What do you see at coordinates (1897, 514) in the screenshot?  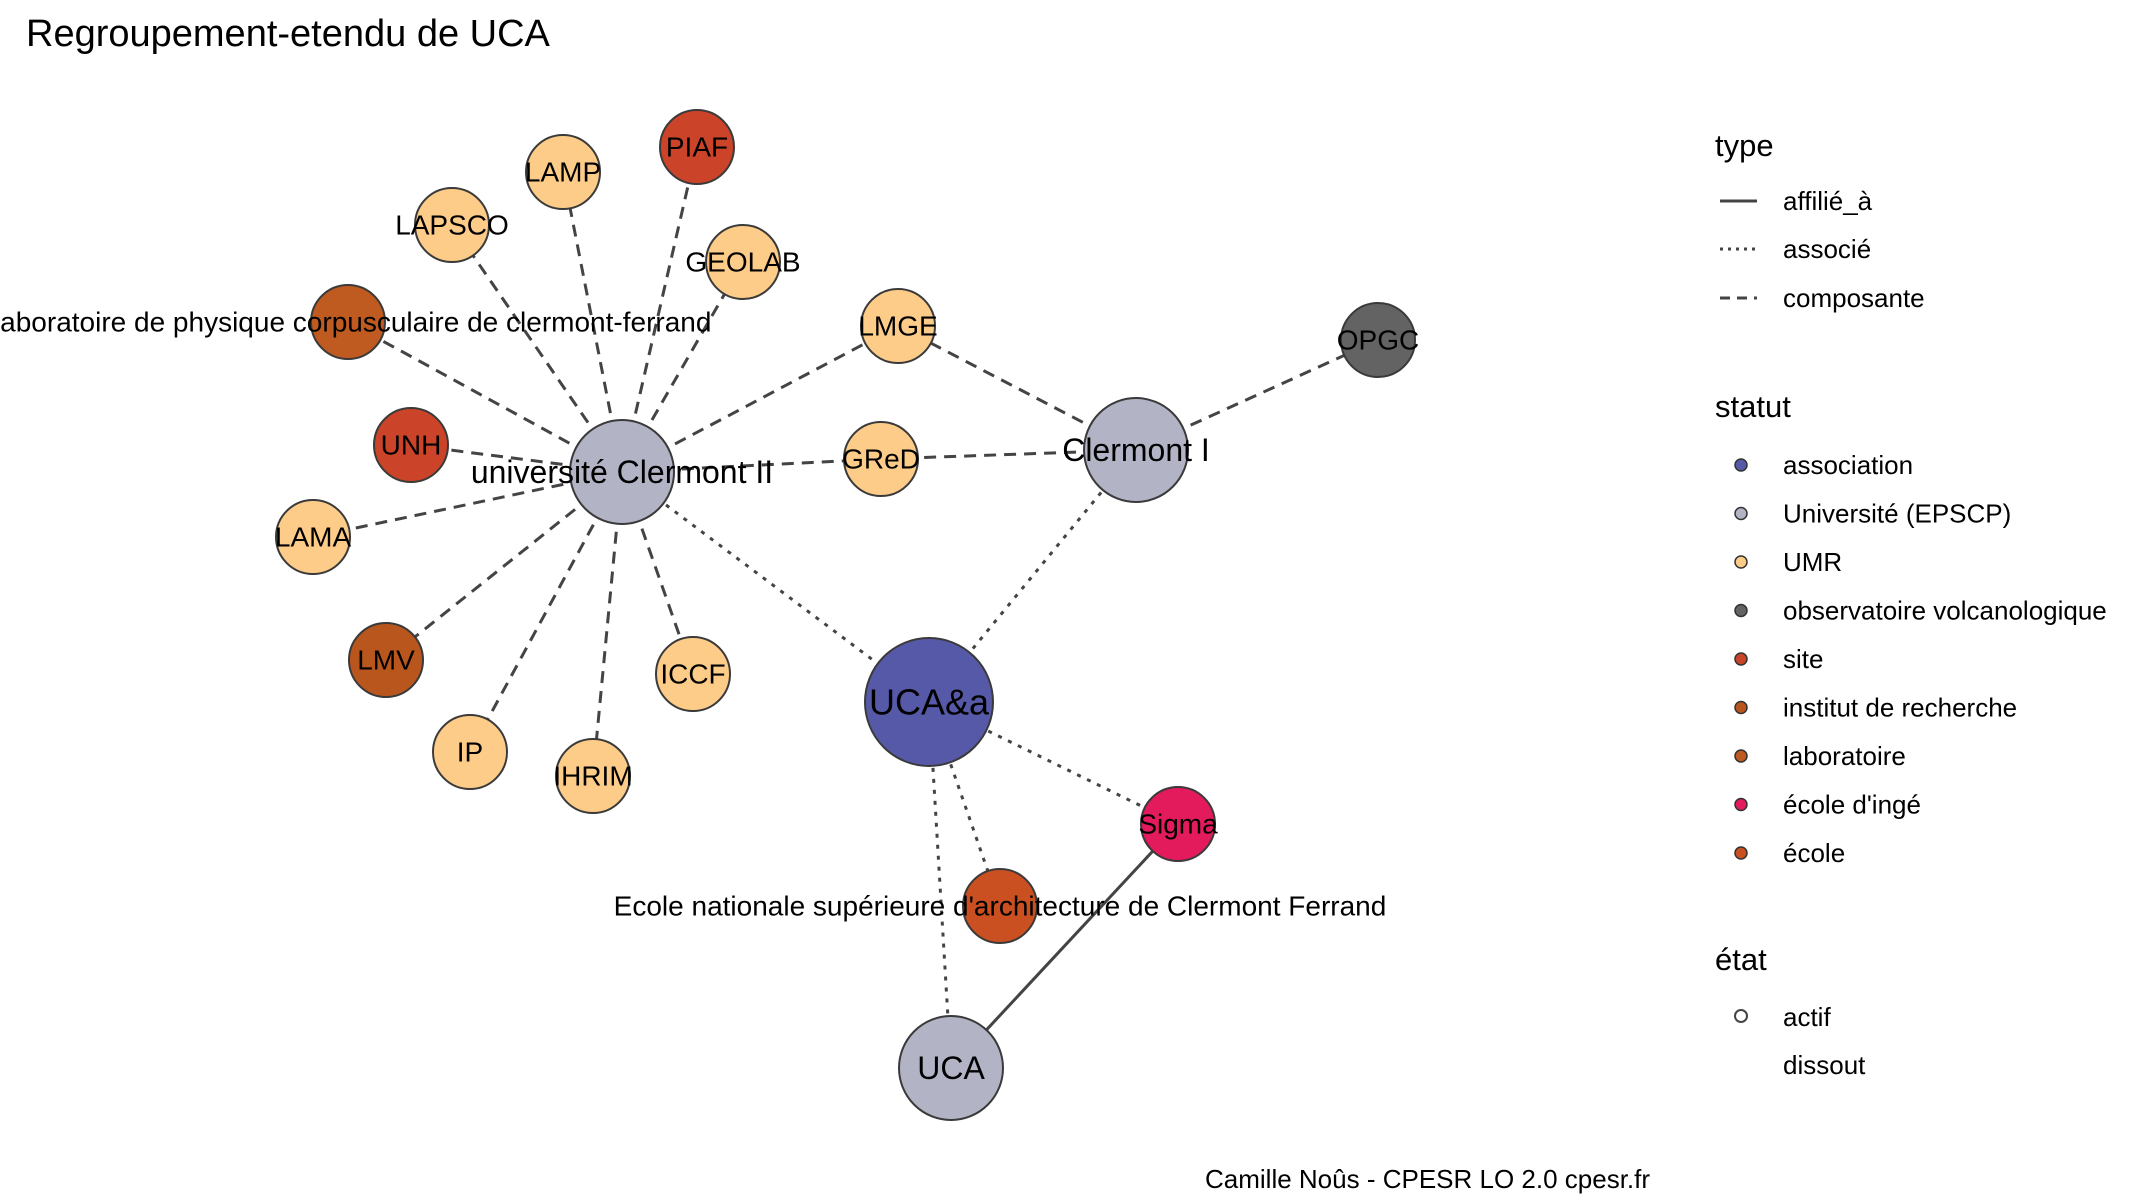 I see `legend-statut-item: Université (EPSCP)` at bounding box center [1897, 514].